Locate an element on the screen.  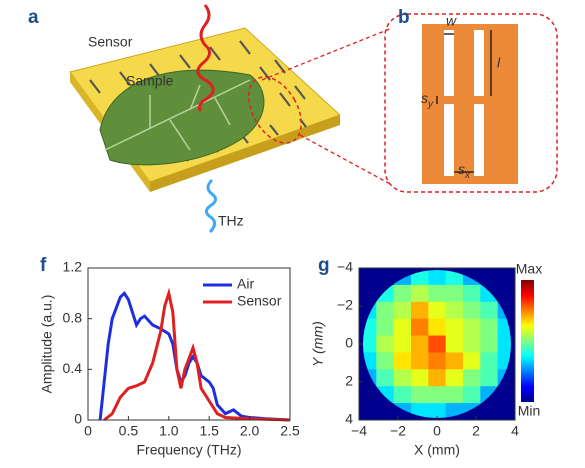
label: Sample is located at coordinates (150, 81).